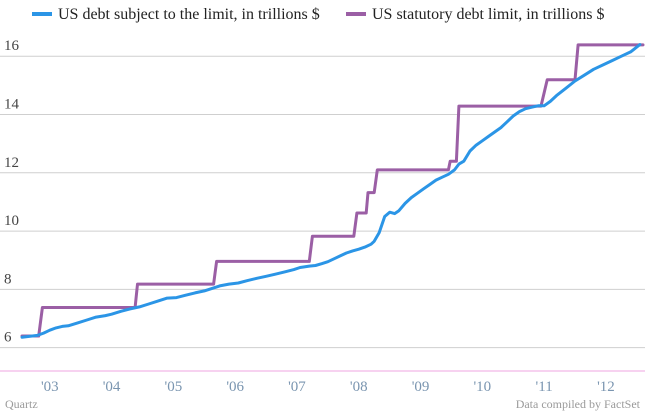 Image resolution: width=645 pixels, height=415 pixels. I want to click on y-tick-label-6: 6, so click(8, 338).